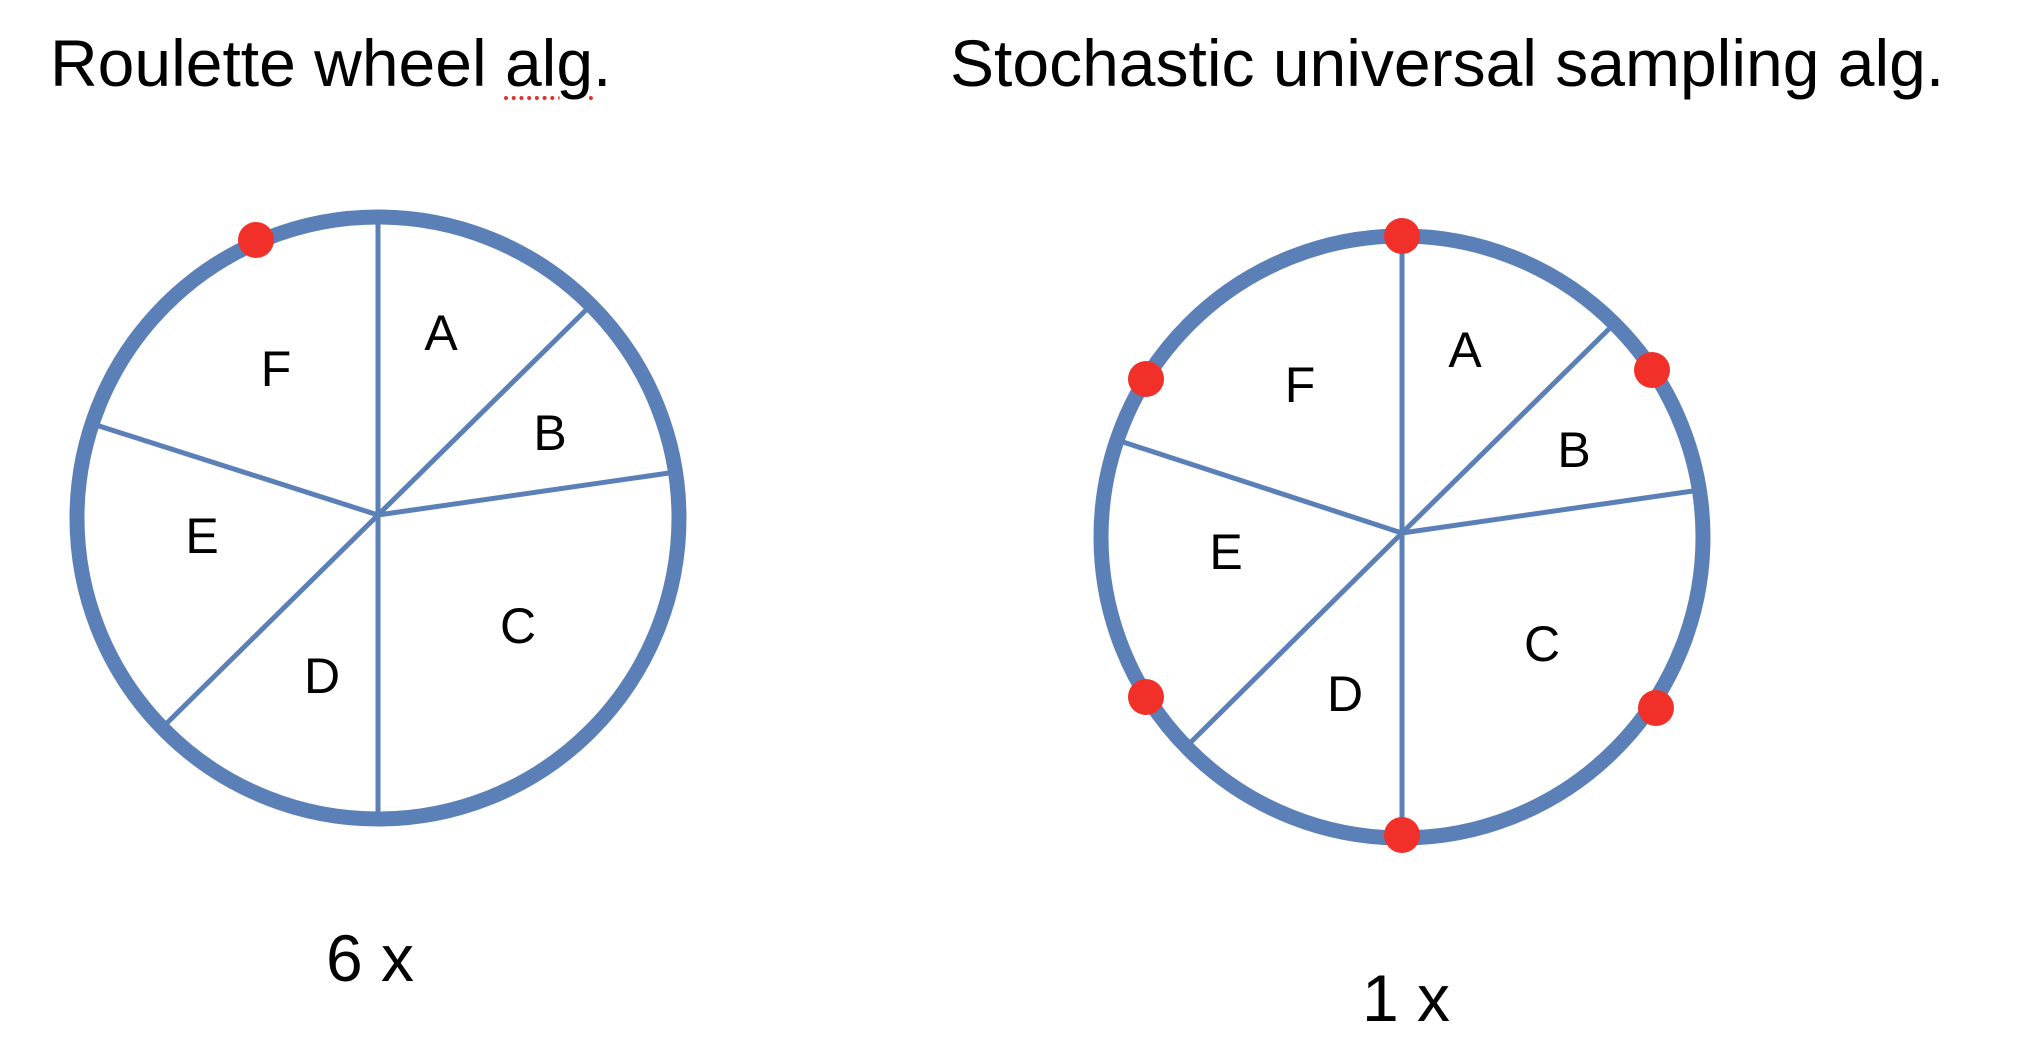 The height and width of the screenshot is (1038, 2044). What do you see at coordinates (1300, 385) in the screenshot?
I see `sus-segment-f-label: F` at bounding box center [1300, 385].